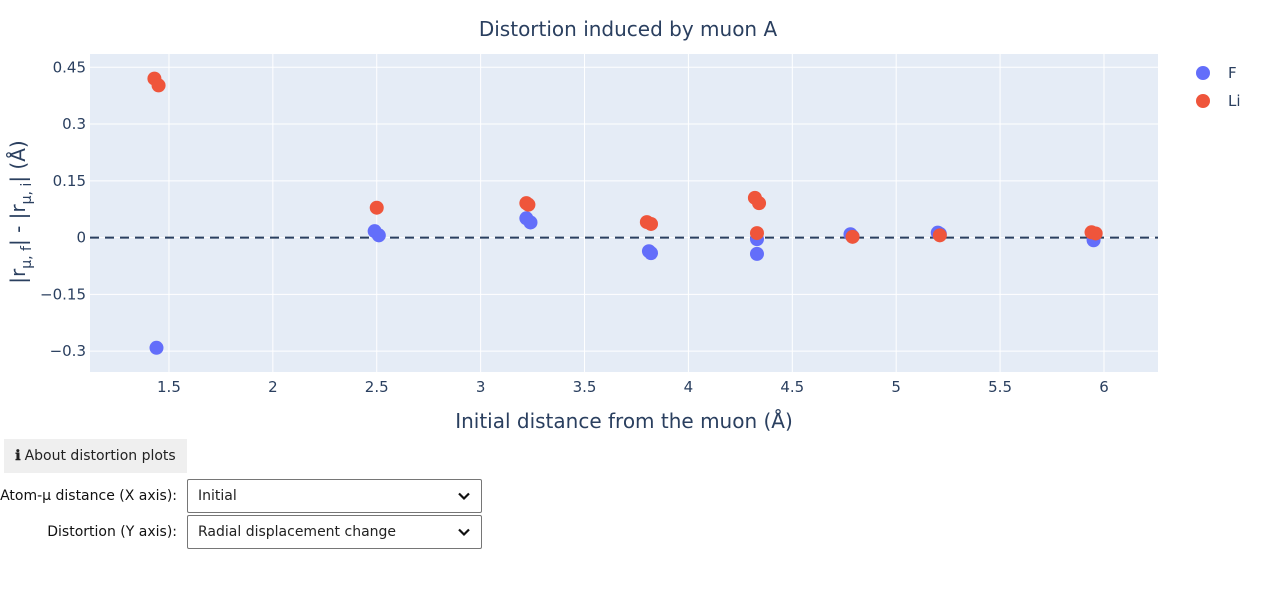  What do you see at coordinates (1234, 101) in the screenshot?
I see `legend-label-li: Li` at bounding box center [1234, 101].